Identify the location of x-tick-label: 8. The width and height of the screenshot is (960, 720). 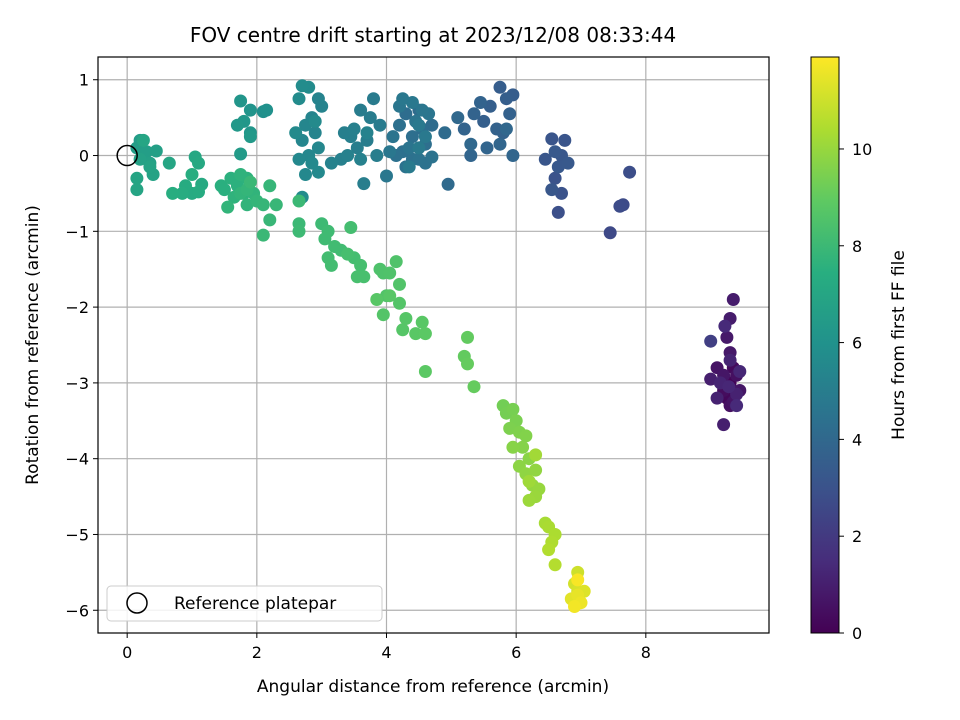
(646, 652).